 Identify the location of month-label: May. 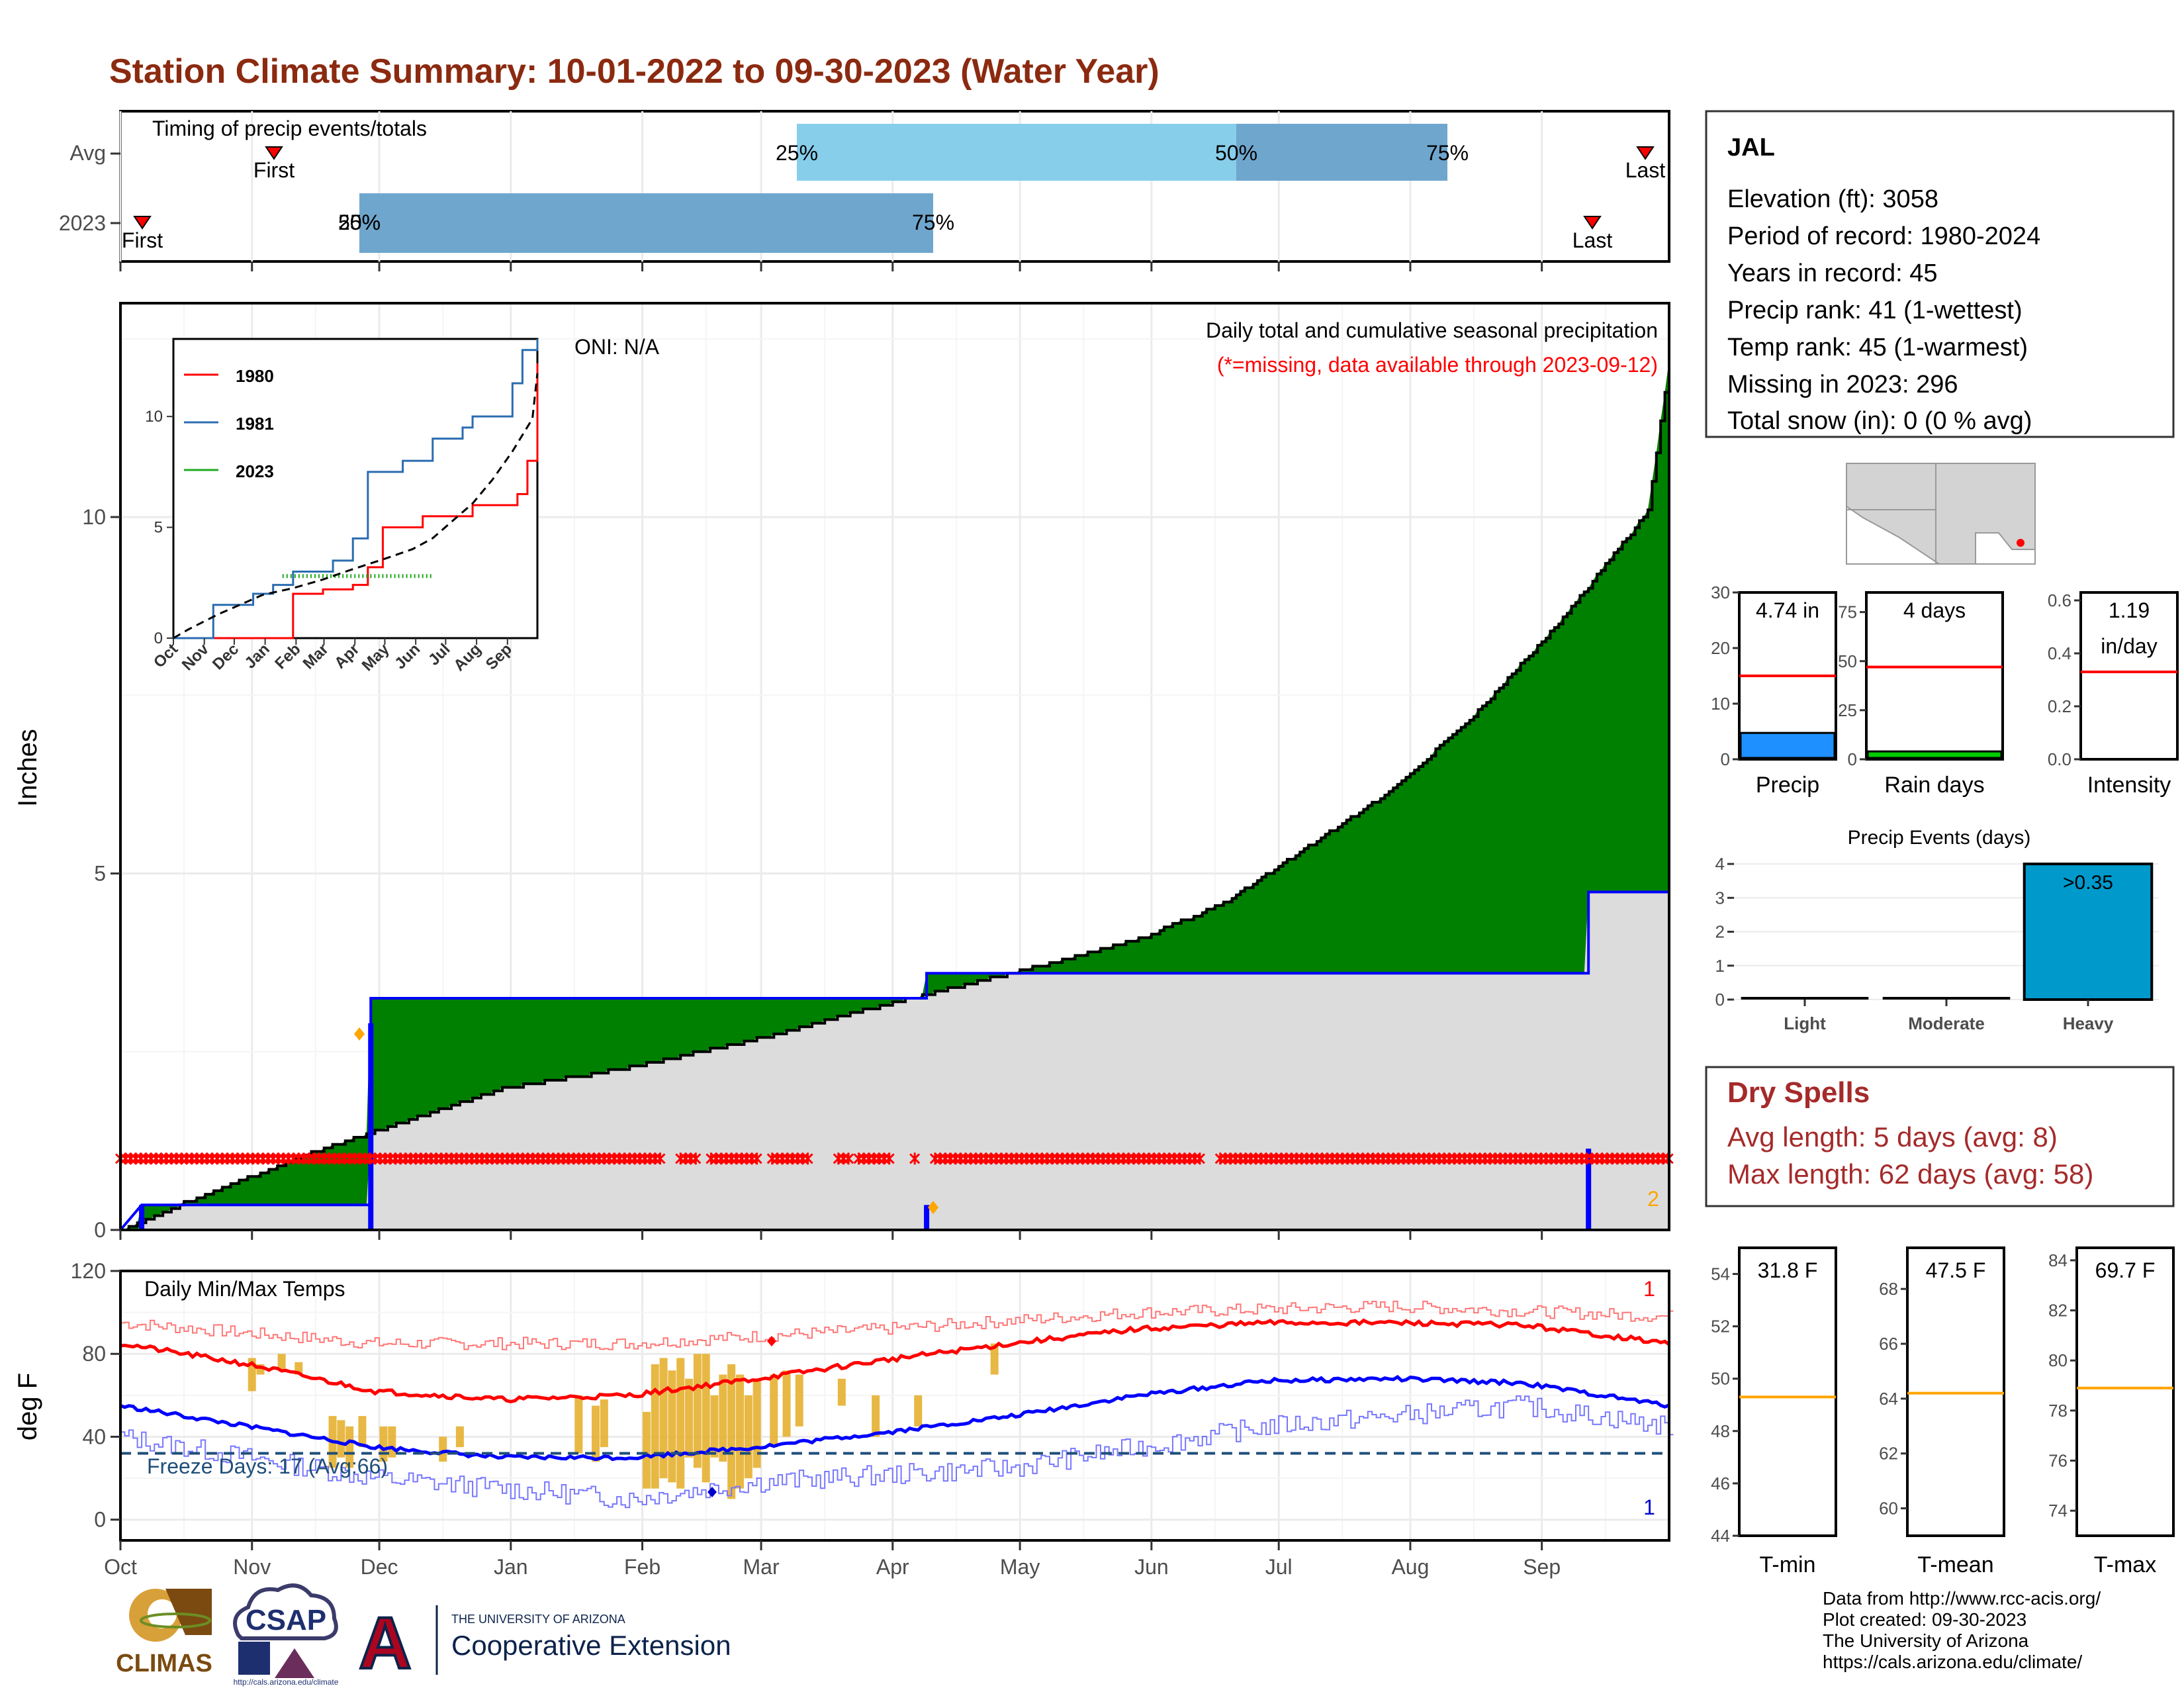
(1020, 1567).